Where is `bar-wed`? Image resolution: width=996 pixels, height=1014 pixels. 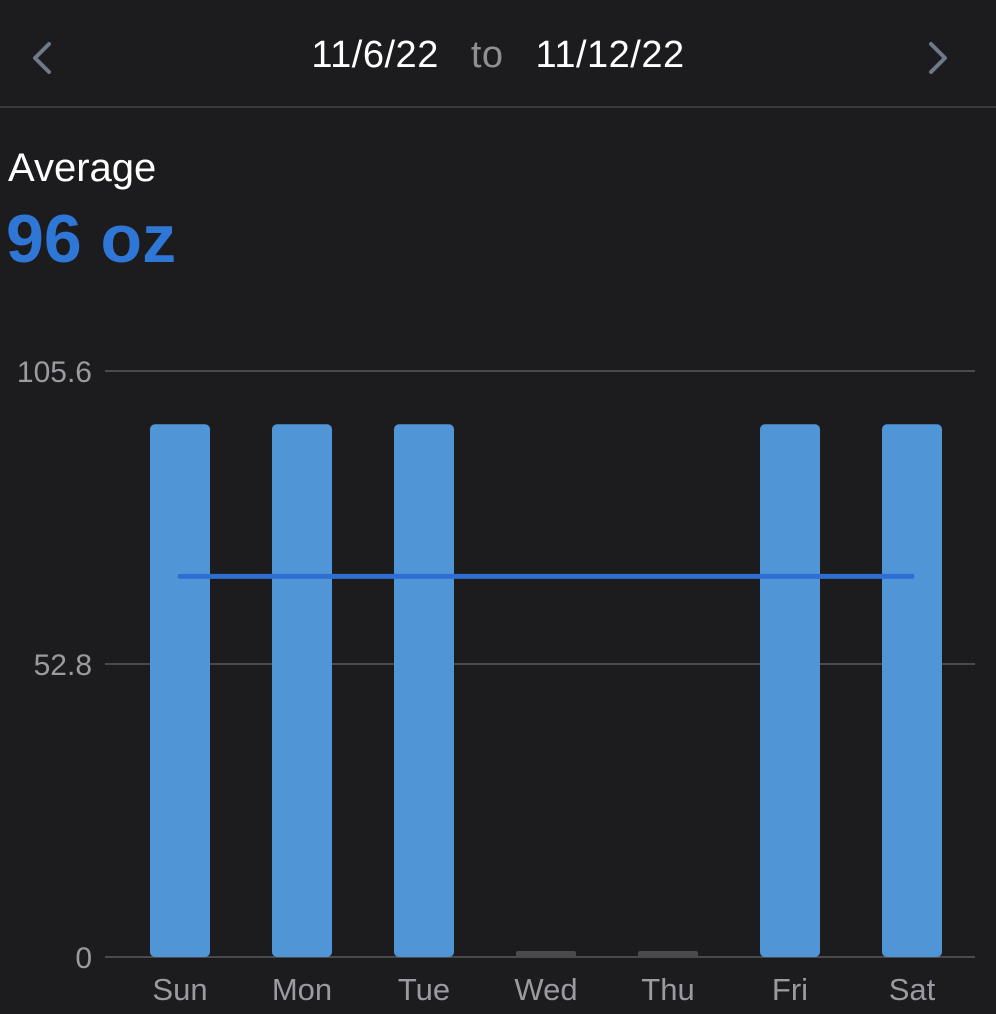
bar-wed is located at coordinates (546, 954).